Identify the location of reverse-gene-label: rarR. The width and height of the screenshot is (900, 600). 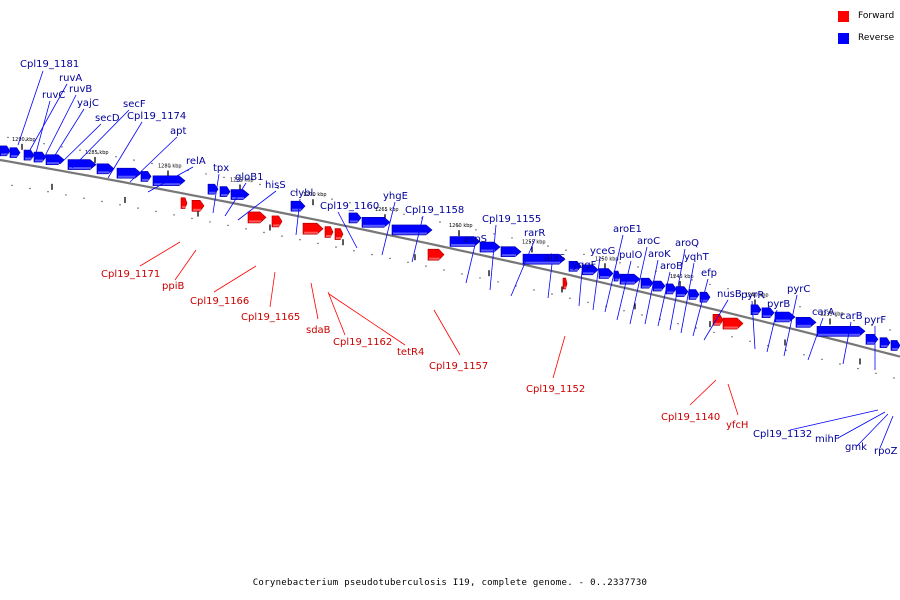
(534, 233).